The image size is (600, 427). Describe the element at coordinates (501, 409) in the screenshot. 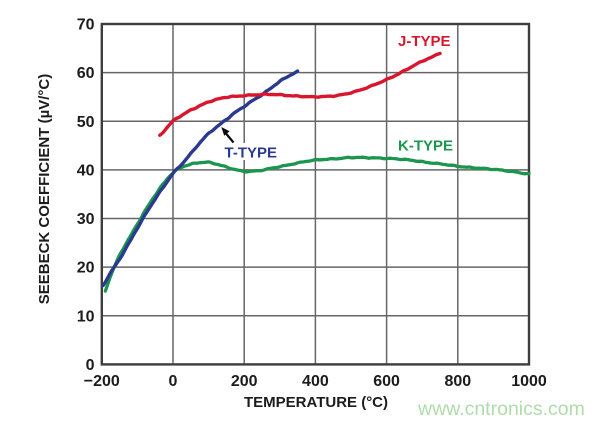

I see `svg-text: www.cntronics.com` at that location.